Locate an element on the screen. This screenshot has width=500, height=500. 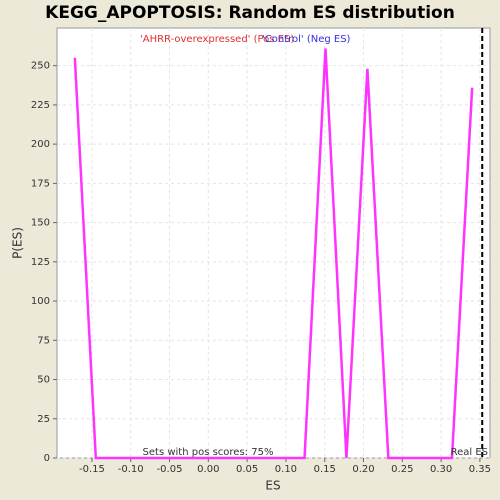
y-tick-label: 100 is located at coordinates (40, 301).